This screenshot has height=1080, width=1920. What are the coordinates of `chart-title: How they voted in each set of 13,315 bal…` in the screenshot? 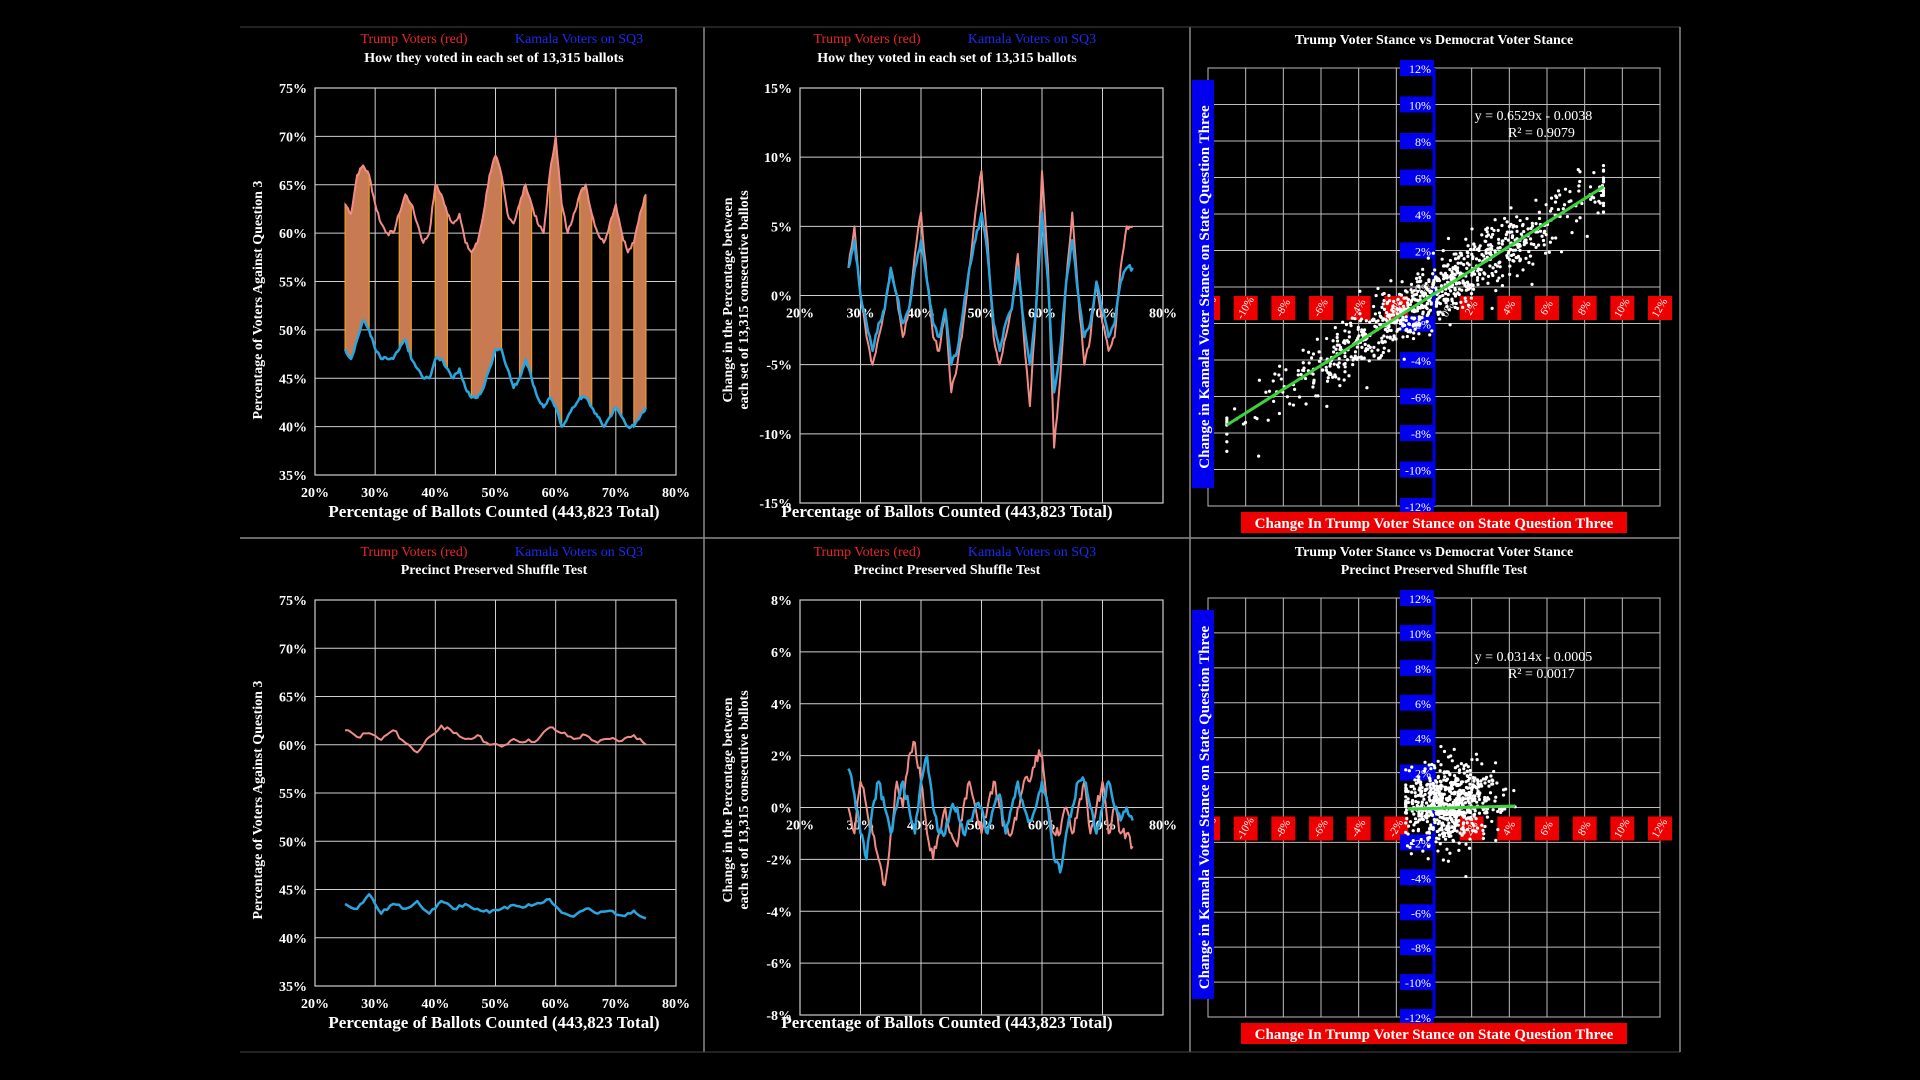 It's located at (947, 58).